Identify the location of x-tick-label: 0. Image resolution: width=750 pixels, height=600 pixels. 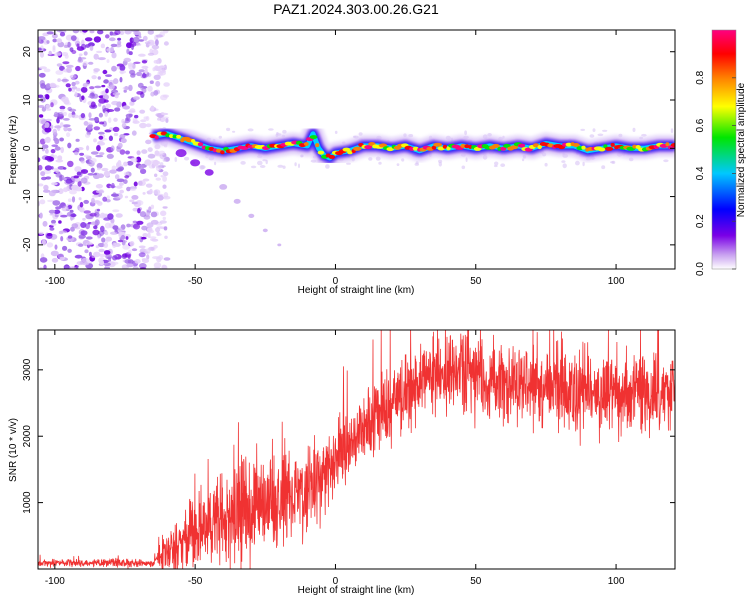
(336, 281).